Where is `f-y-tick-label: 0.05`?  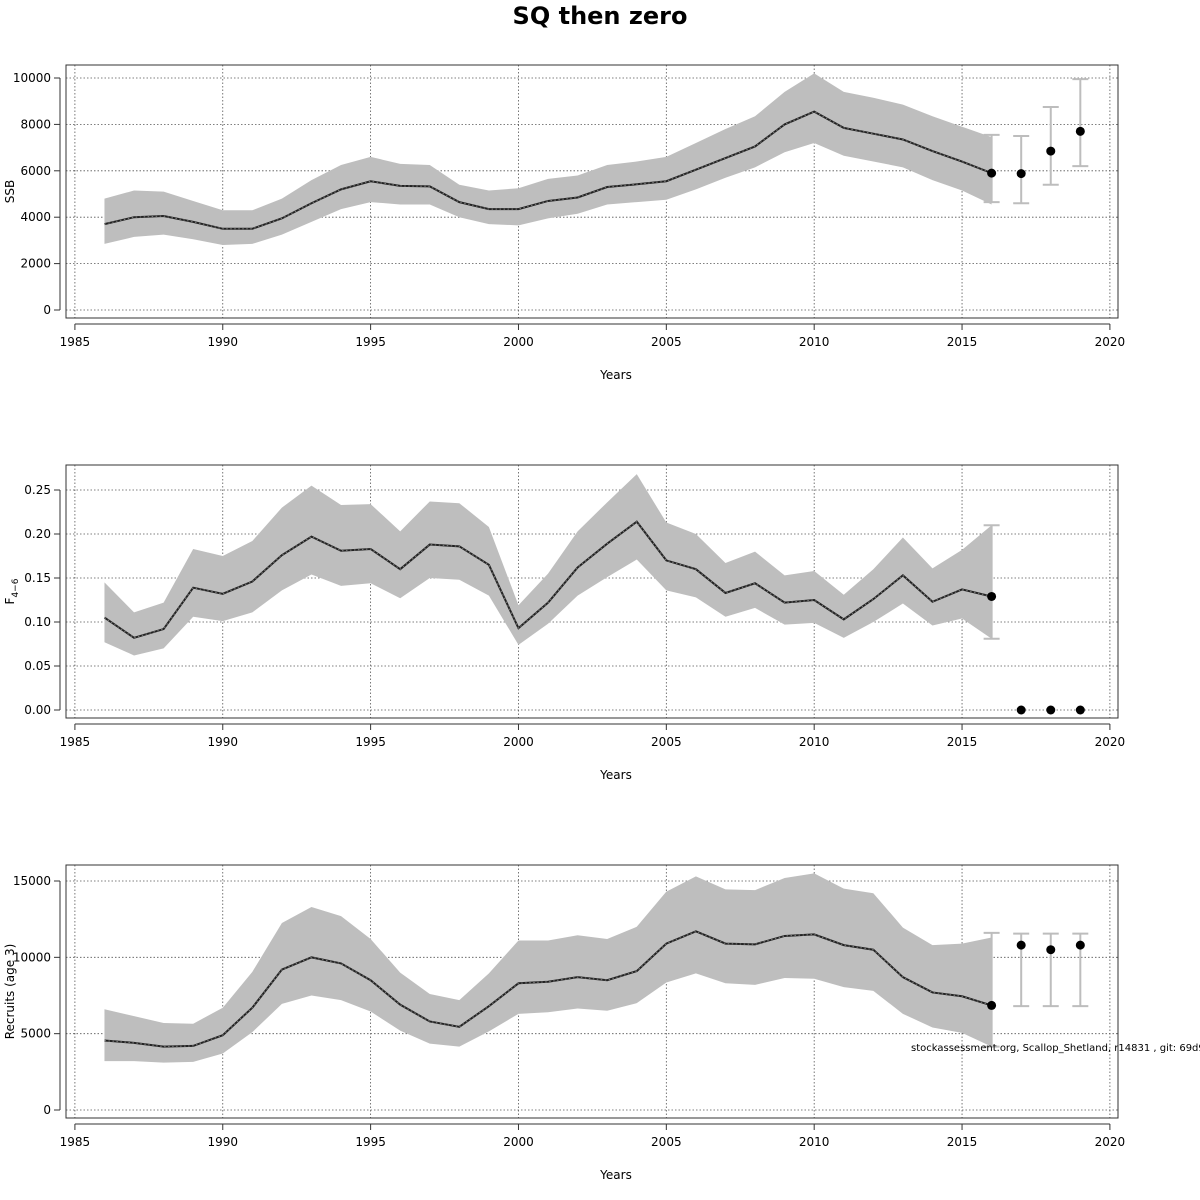 f-y-tick-label: 0.05 is located at coordinates (37, 666).